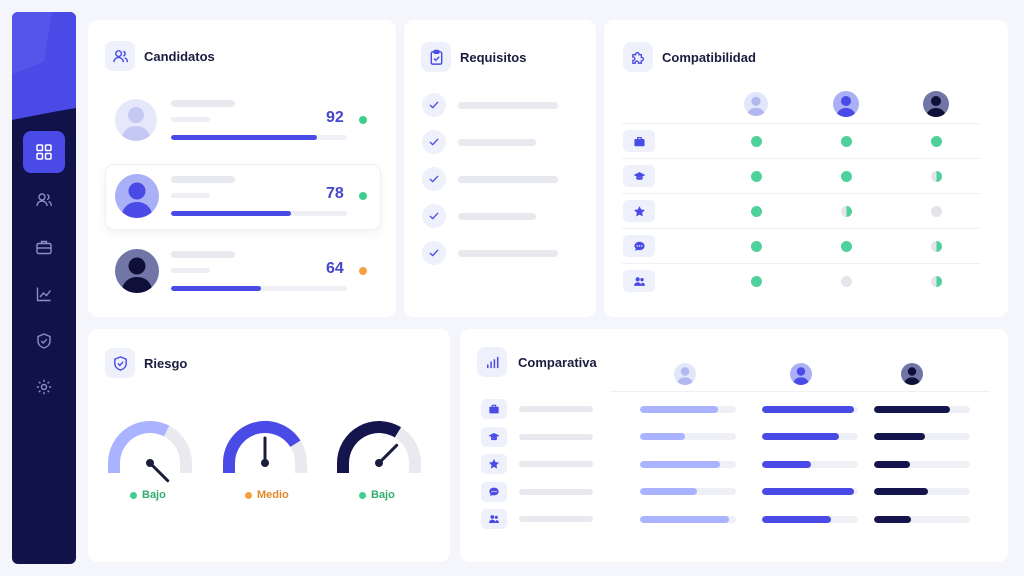 Image resolution: width=1024 pixels, height=576 pixels. I want to click on score-bar, so click(259, 288).